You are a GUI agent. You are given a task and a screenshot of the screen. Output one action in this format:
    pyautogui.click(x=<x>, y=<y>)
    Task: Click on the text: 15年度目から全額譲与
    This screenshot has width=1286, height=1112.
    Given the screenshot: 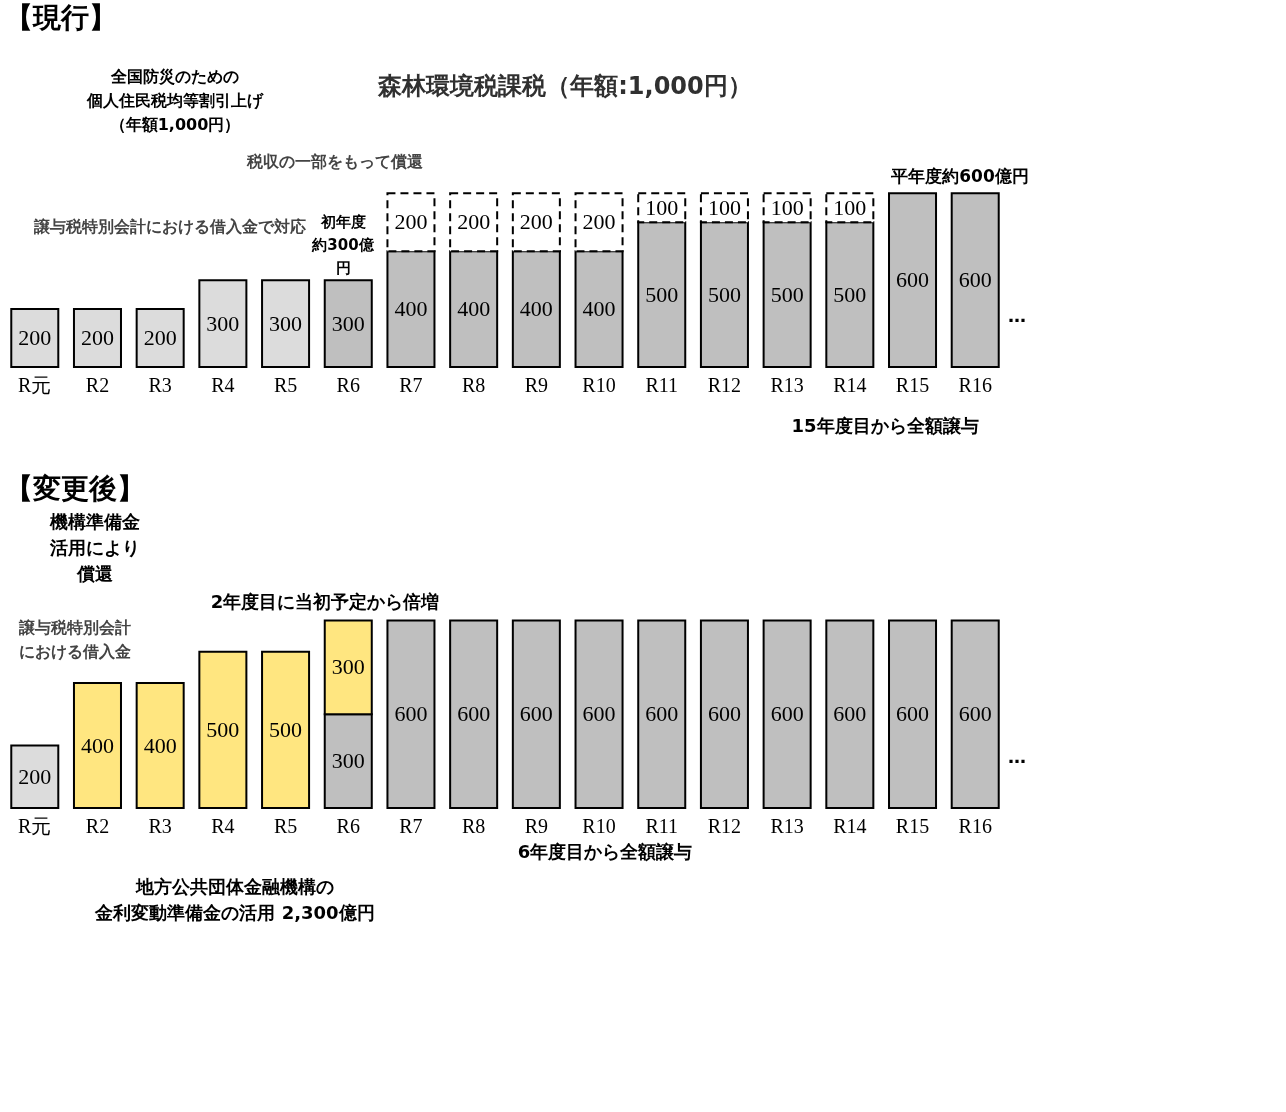 What is the action you would take?
    pyautogui.click(x=885, y=425)
    